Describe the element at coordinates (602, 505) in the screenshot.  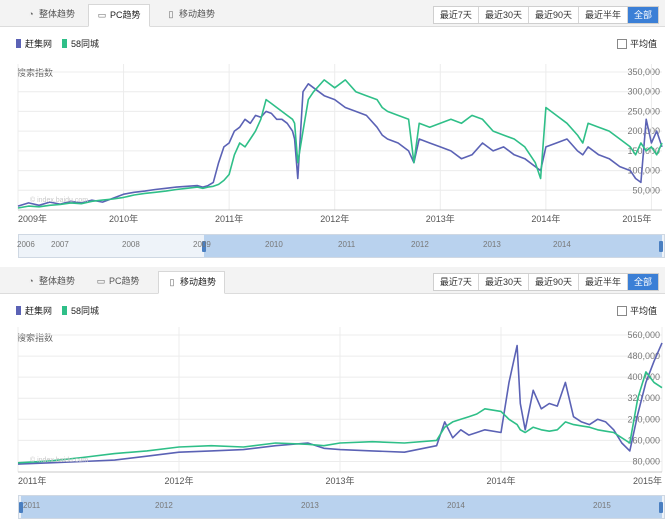
I see `navigator-tick: 2015` at that location.